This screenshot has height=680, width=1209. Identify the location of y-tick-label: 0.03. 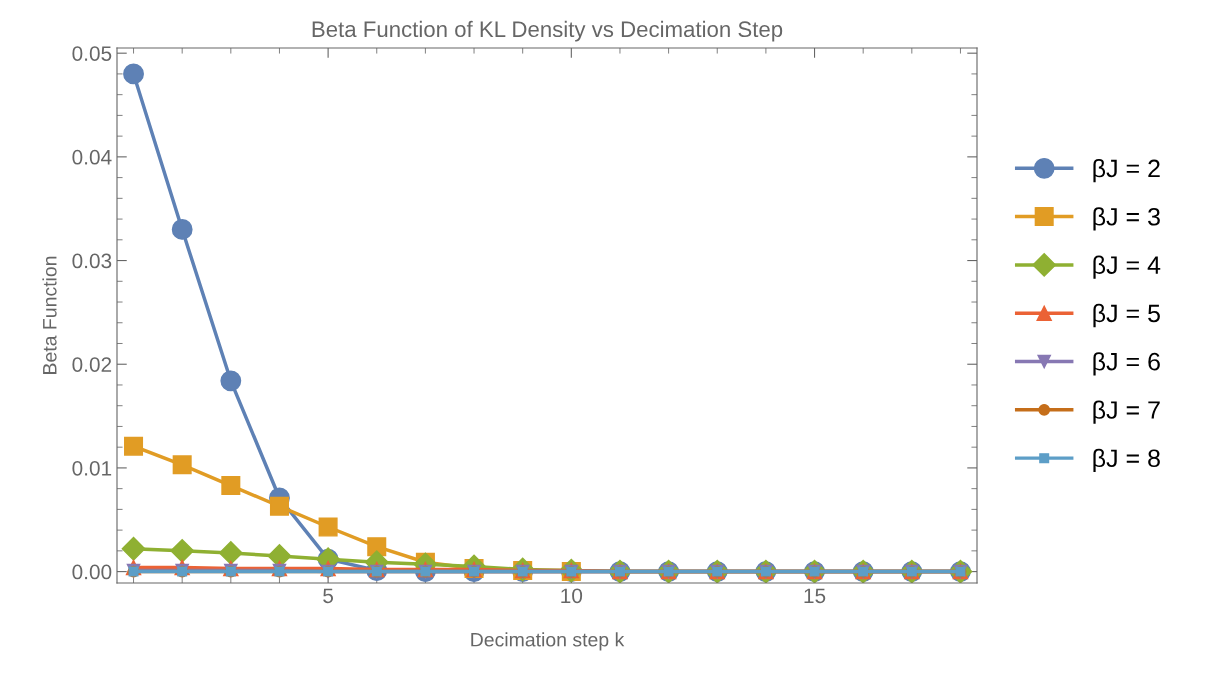
(92, 261).